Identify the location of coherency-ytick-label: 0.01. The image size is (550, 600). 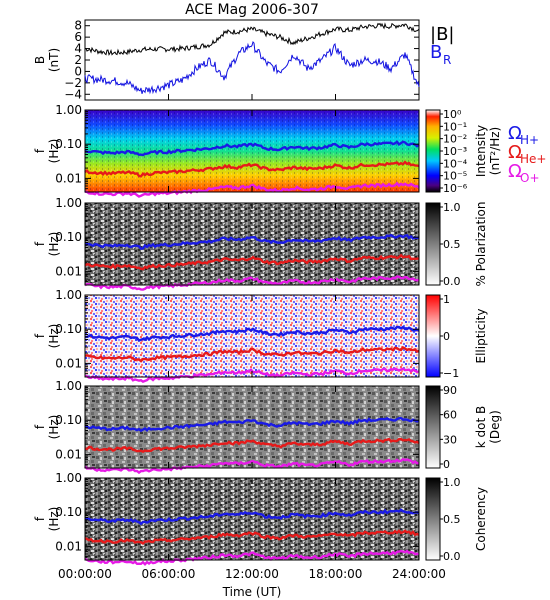
(68, 546).